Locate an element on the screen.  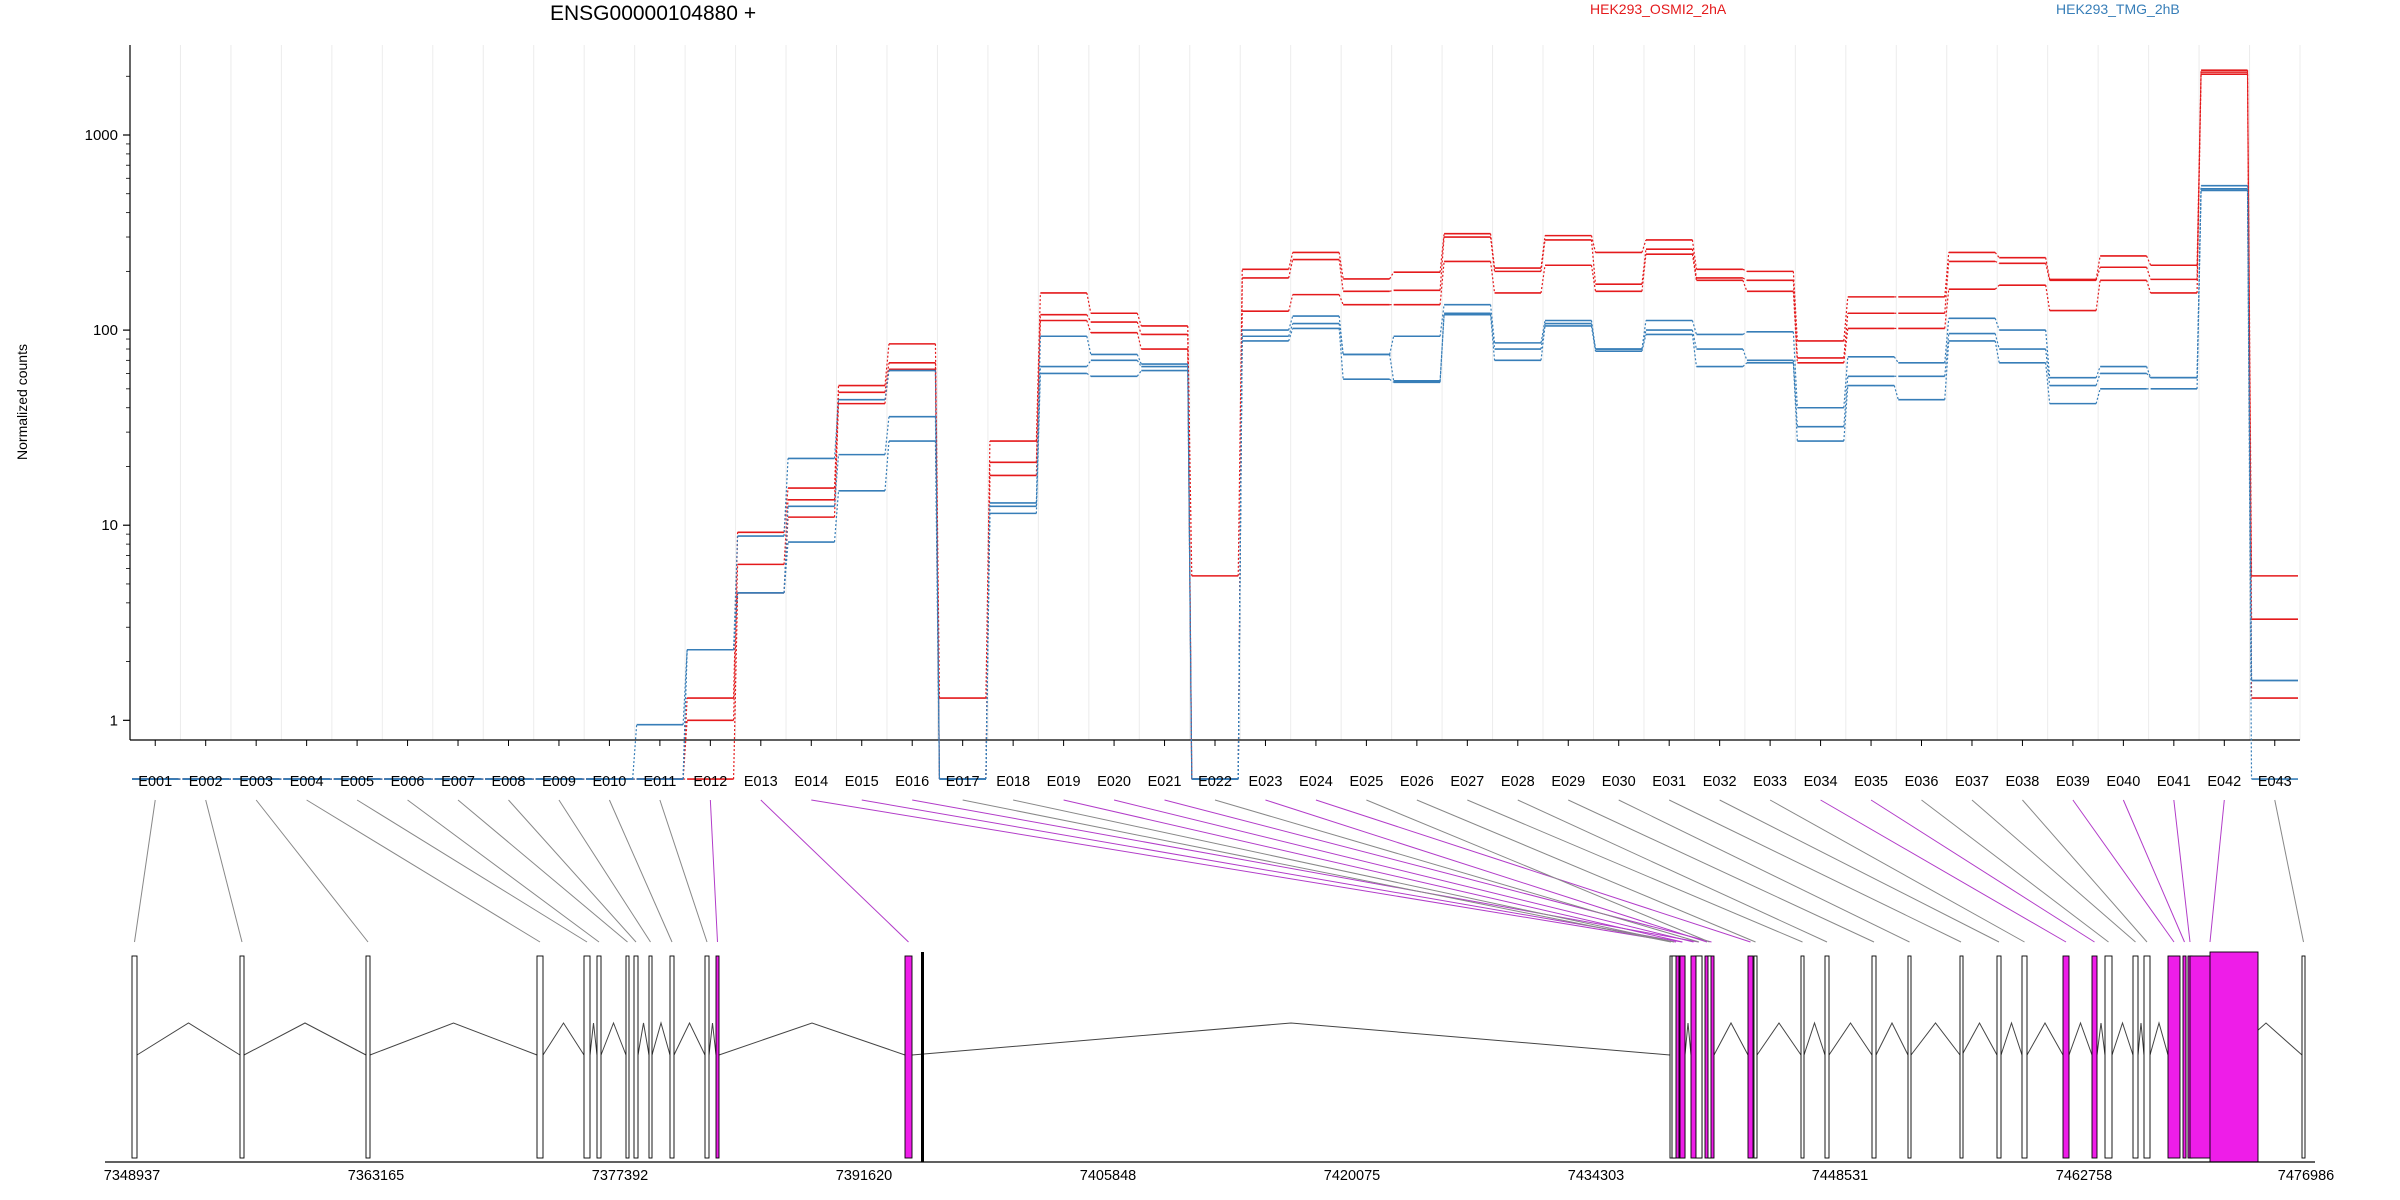
exon-label-e032: E032 is located at coordinates (1720, 782).